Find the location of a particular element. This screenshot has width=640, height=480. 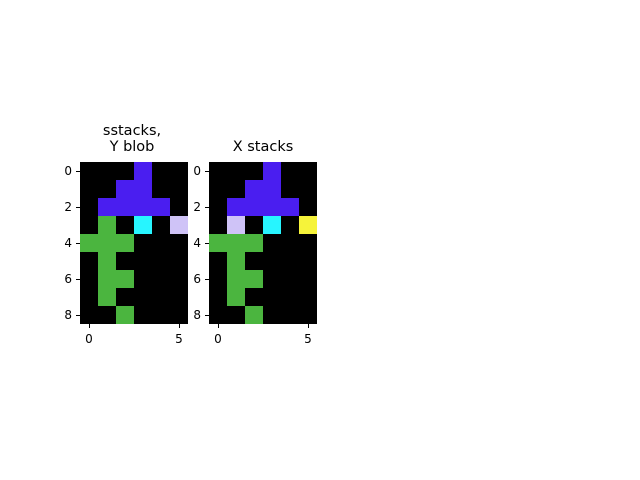

panel-2-title: X stacks is located at coordinates (263, 147).